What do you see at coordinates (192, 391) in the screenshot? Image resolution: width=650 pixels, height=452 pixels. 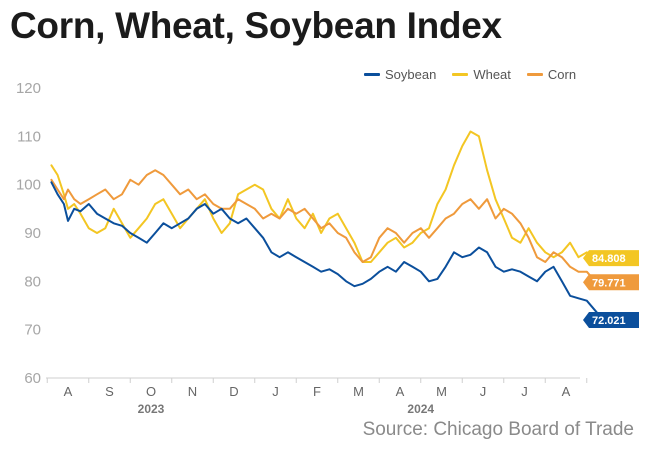 I see `x-tick-label: N` at bounding box center [192, 391].